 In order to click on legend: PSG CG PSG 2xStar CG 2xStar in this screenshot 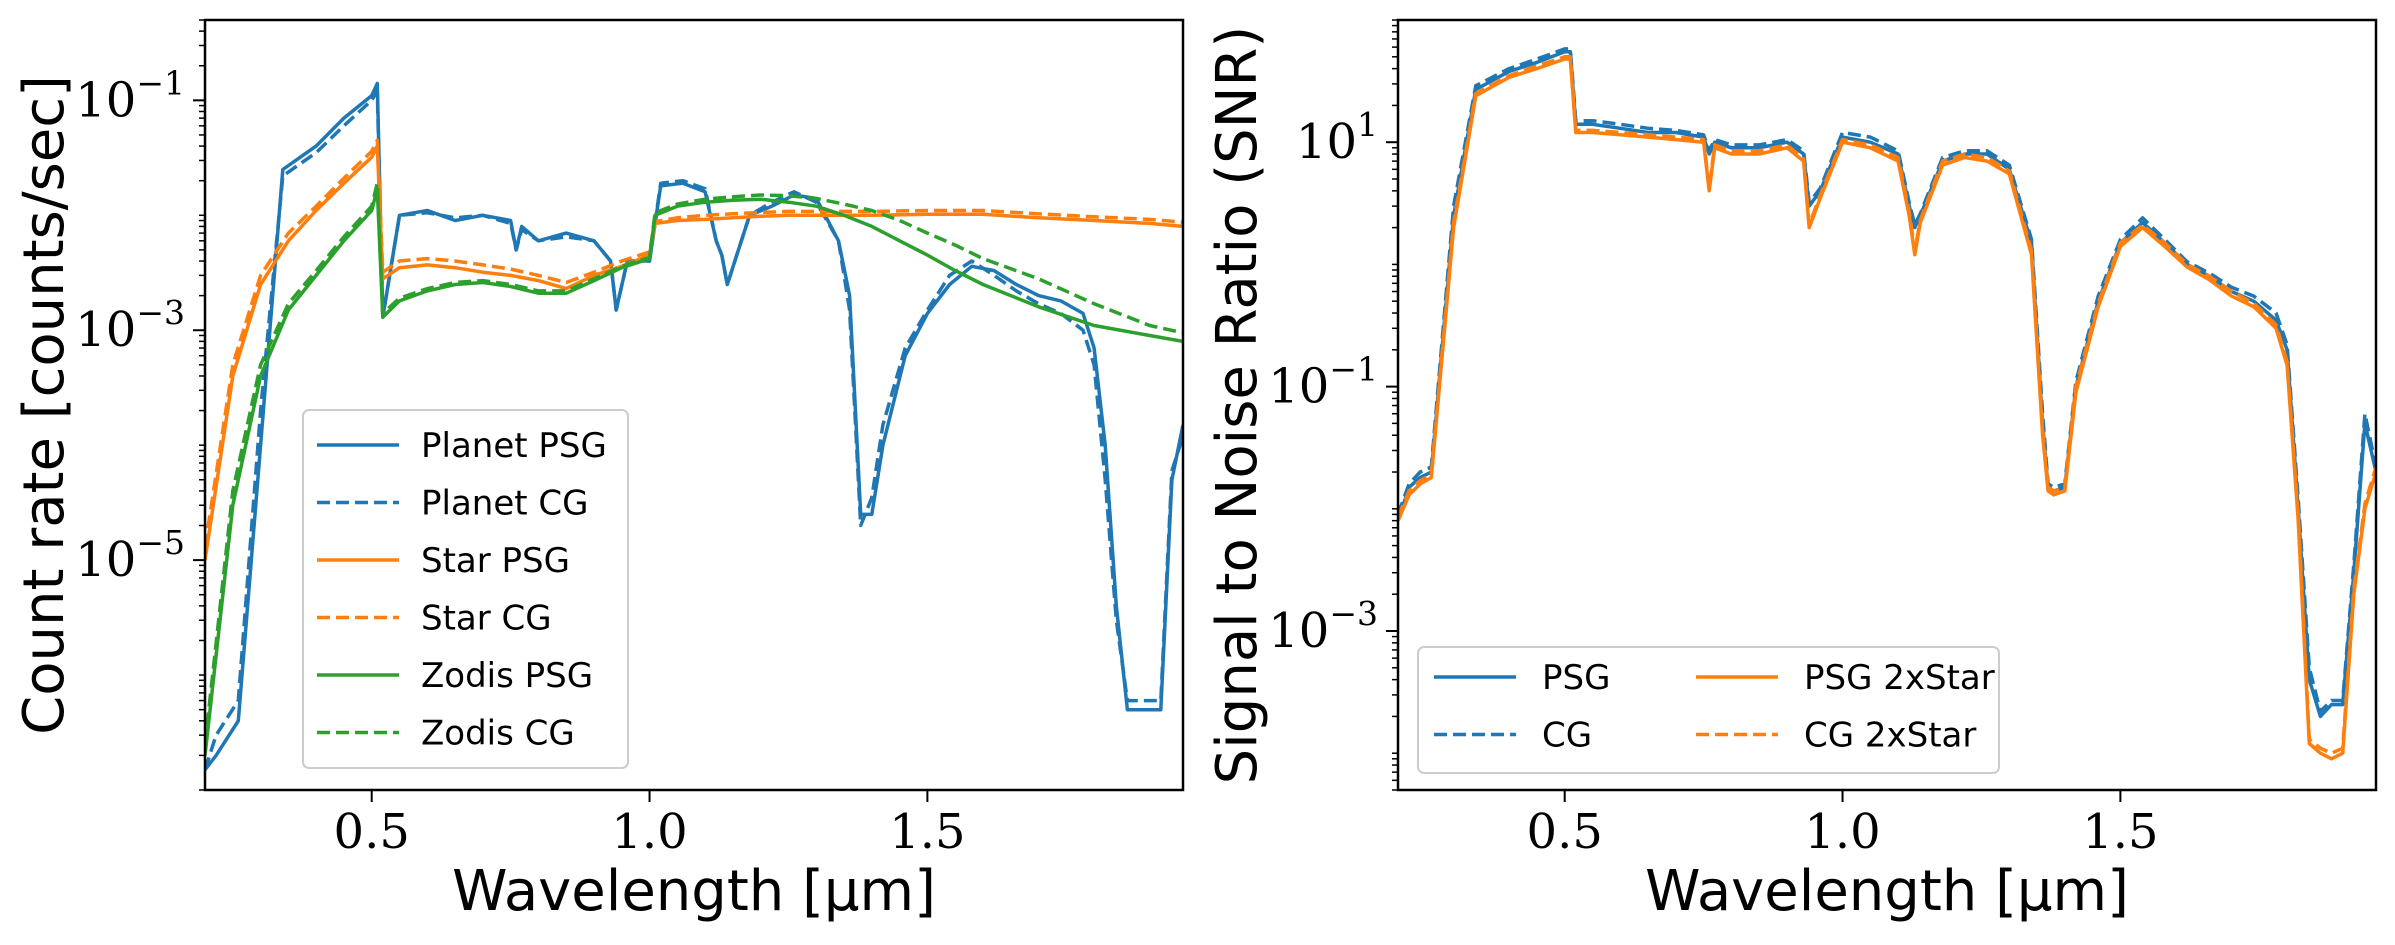, I will do `click(1708, 710)`.